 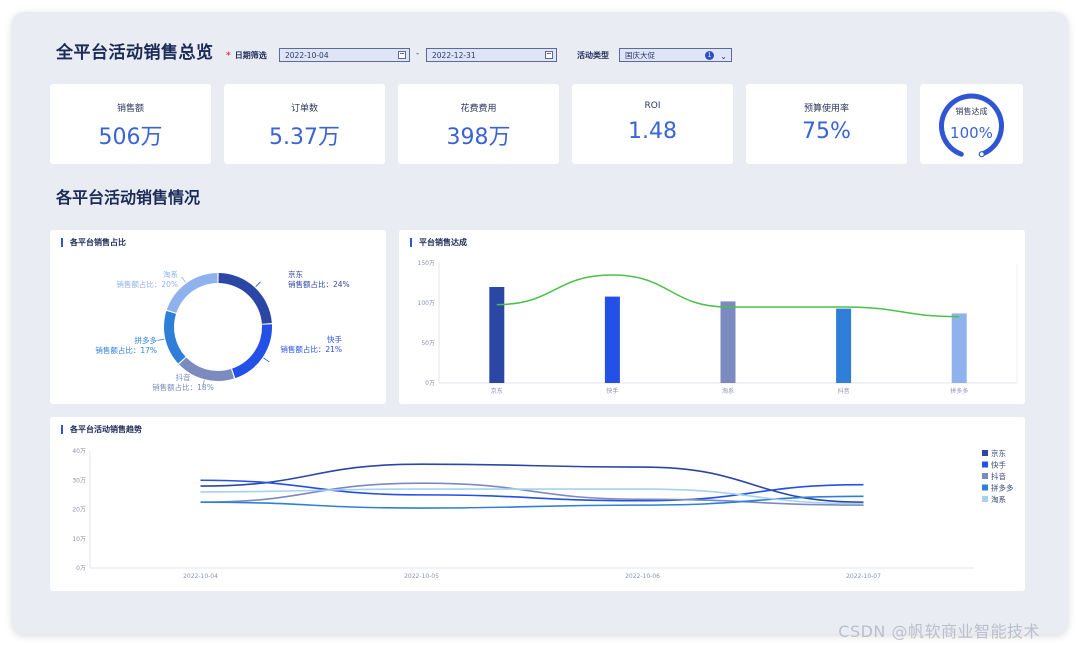 What do you see at coordinates (478, 124) in the screenshot?
I see `kpi-card-cost: 花费费用 398万` at bounding box center [478, 124].